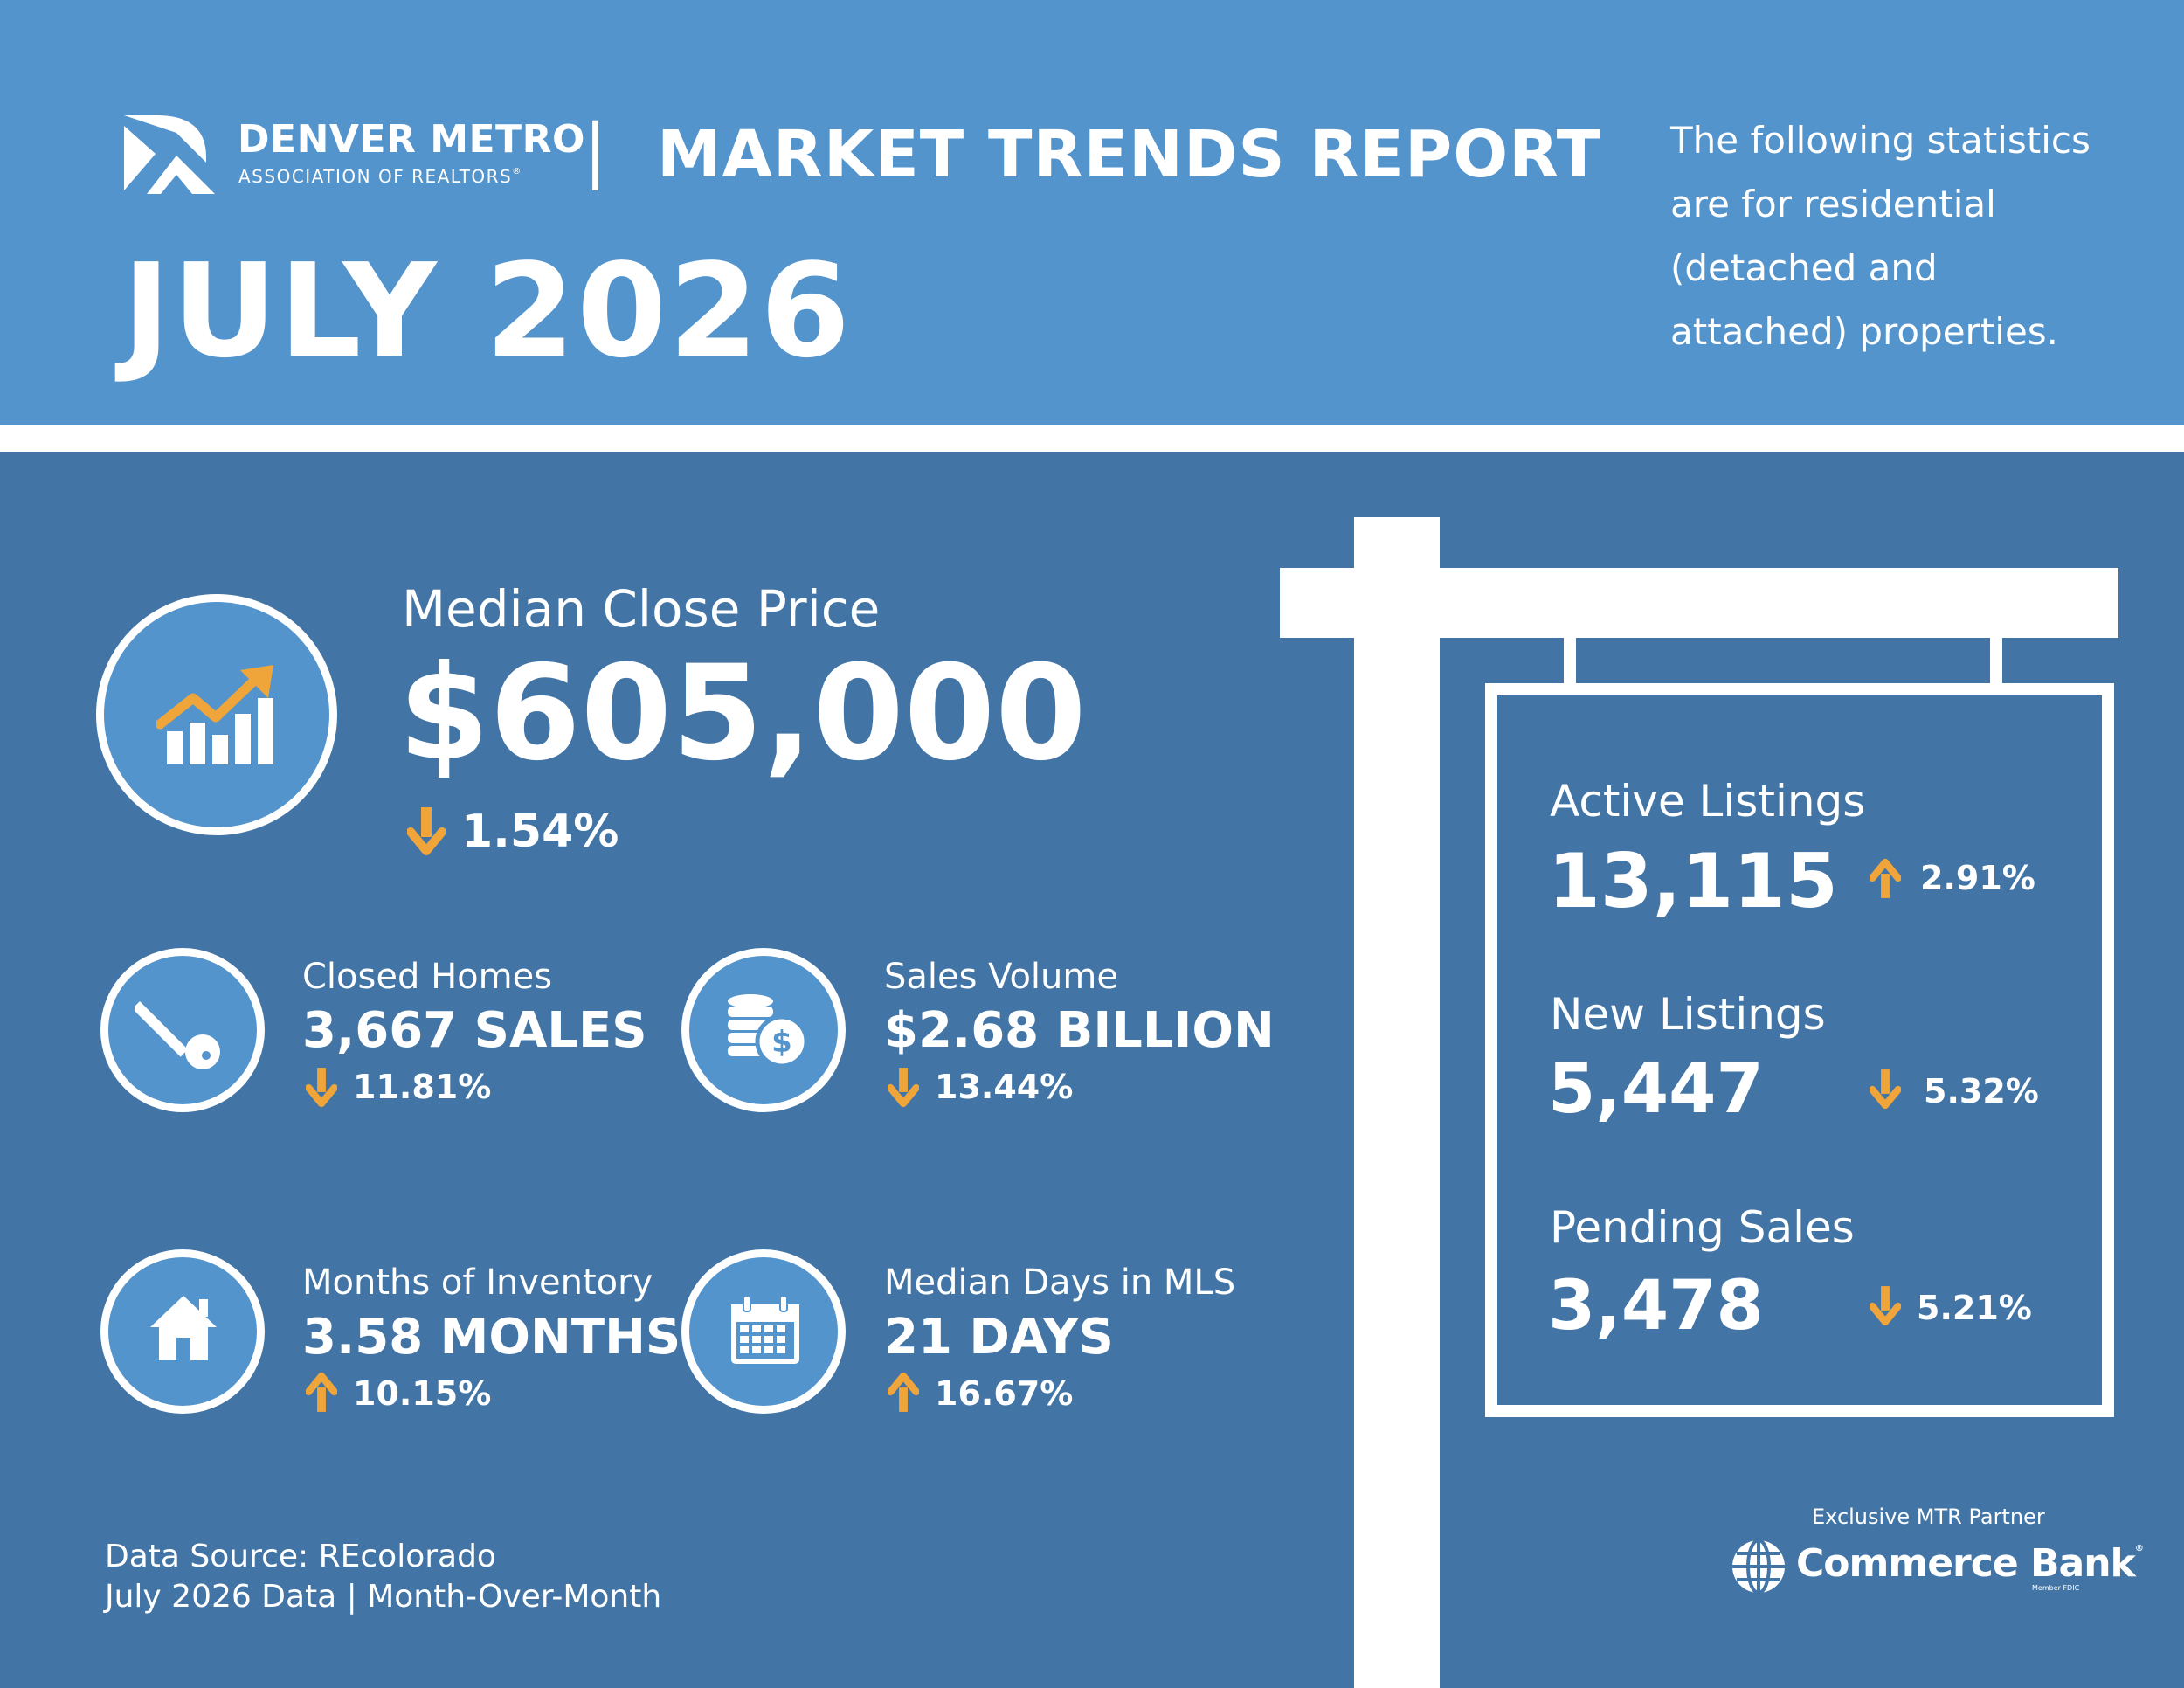 This screenshot has height=1688, width=2184. I want to click on sign-post, so click(1397, 1102).